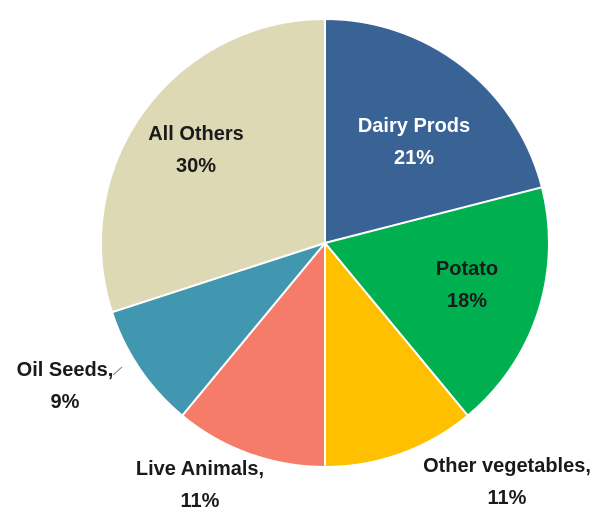 This screenshot has height=518, width=616. What do you see at coordinates (65, 402) in the screenshot?
I see `data-label-percent: 9%` at bounding box center [65, 402].